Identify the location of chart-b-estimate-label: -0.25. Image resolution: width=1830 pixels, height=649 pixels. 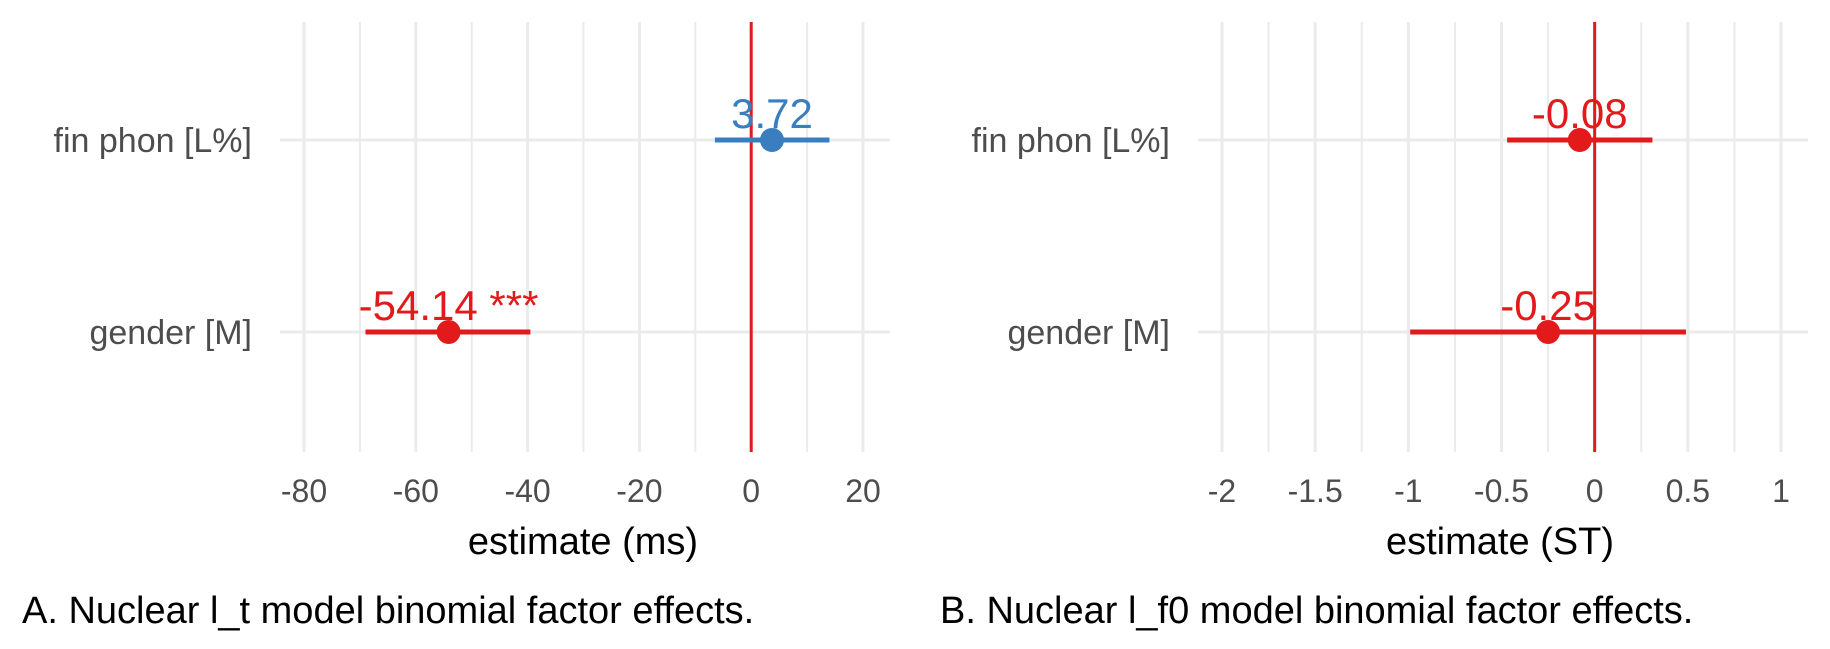
(1548, 305).